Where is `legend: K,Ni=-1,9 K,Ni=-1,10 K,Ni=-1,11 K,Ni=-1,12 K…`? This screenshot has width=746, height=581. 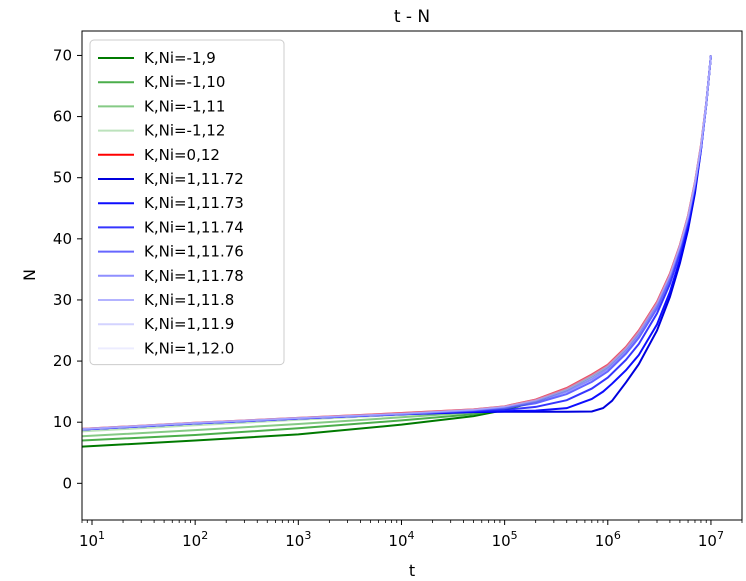 legend: K,Ni=-1,9 K,Ni=-1,10 K,Ni=-1,11 K,Ni=-1,12 K… is located at coordinates (187, 202).